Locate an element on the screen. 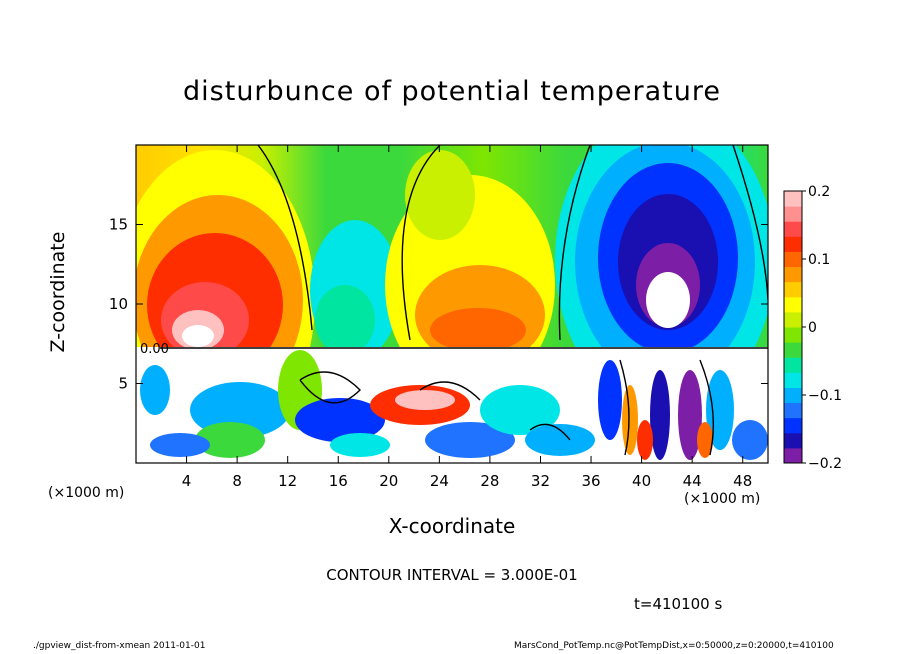  x-tick-label: 20 is located at coordinates (388, 481).